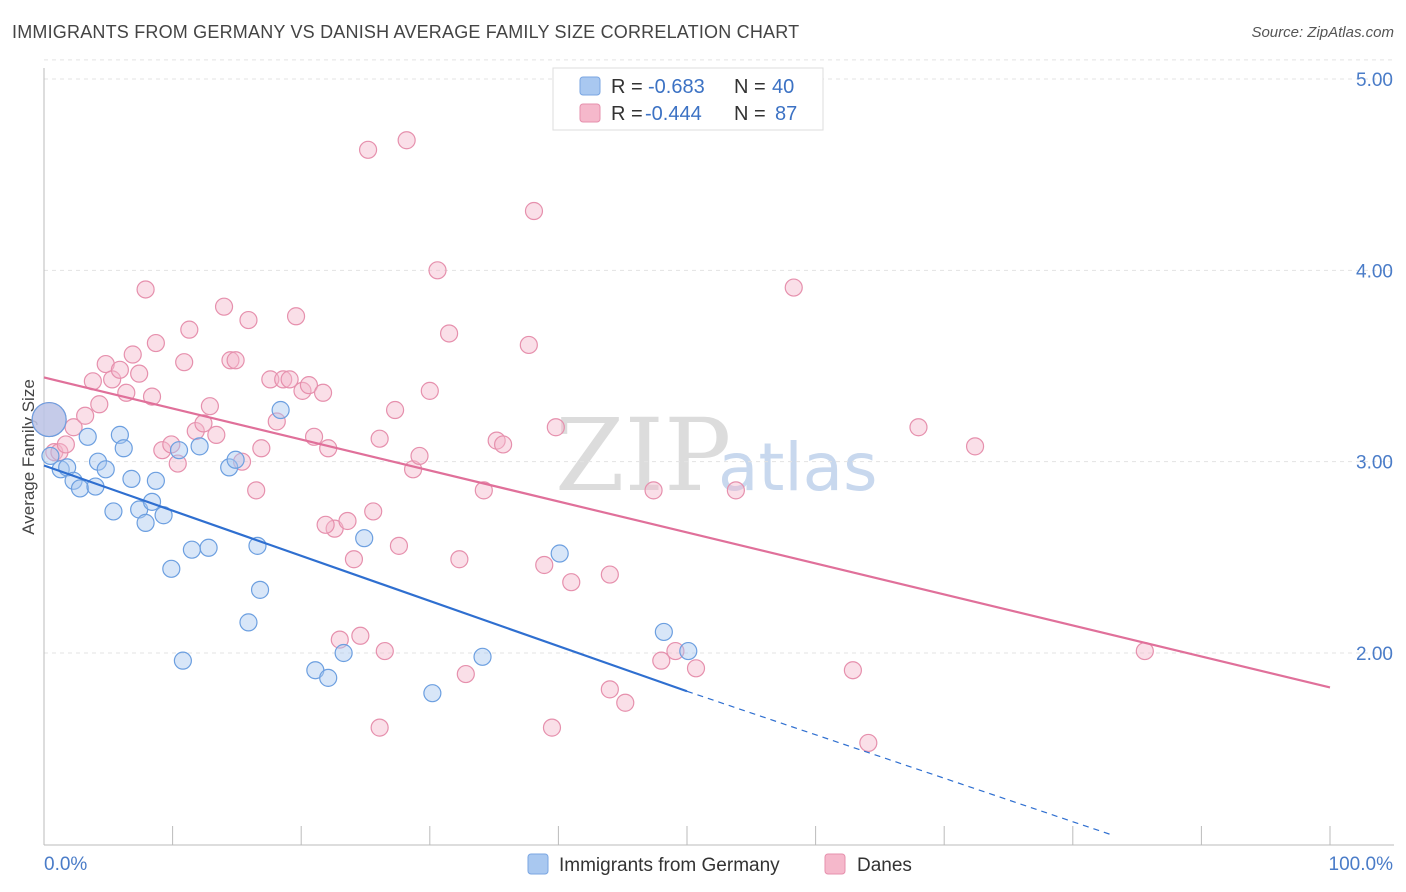 The width and height of the screenshot is (1406, 892). I want to click on x-axis-ticks, so click(751, 835).